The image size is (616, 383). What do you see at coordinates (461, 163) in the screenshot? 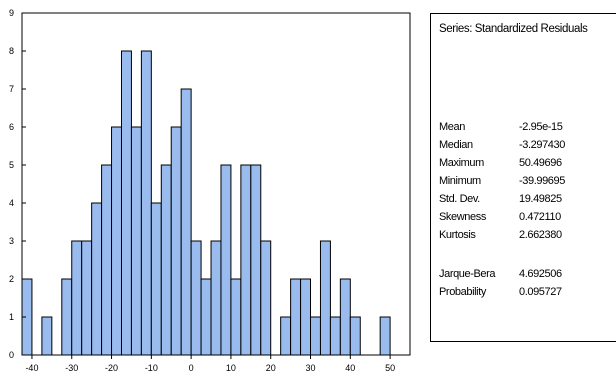
I see `stat-label: Maximum` at bounding box center [461, 163].